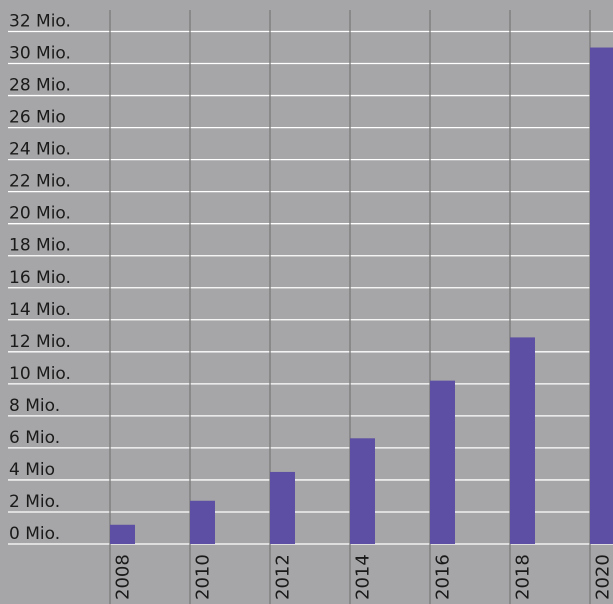 The height and width of the screenshot is (604, 613). What do you see at coordinates (283, 577) in the screenshot?
I see `x-tick-label: 2012` at bounding box center [283, 577].